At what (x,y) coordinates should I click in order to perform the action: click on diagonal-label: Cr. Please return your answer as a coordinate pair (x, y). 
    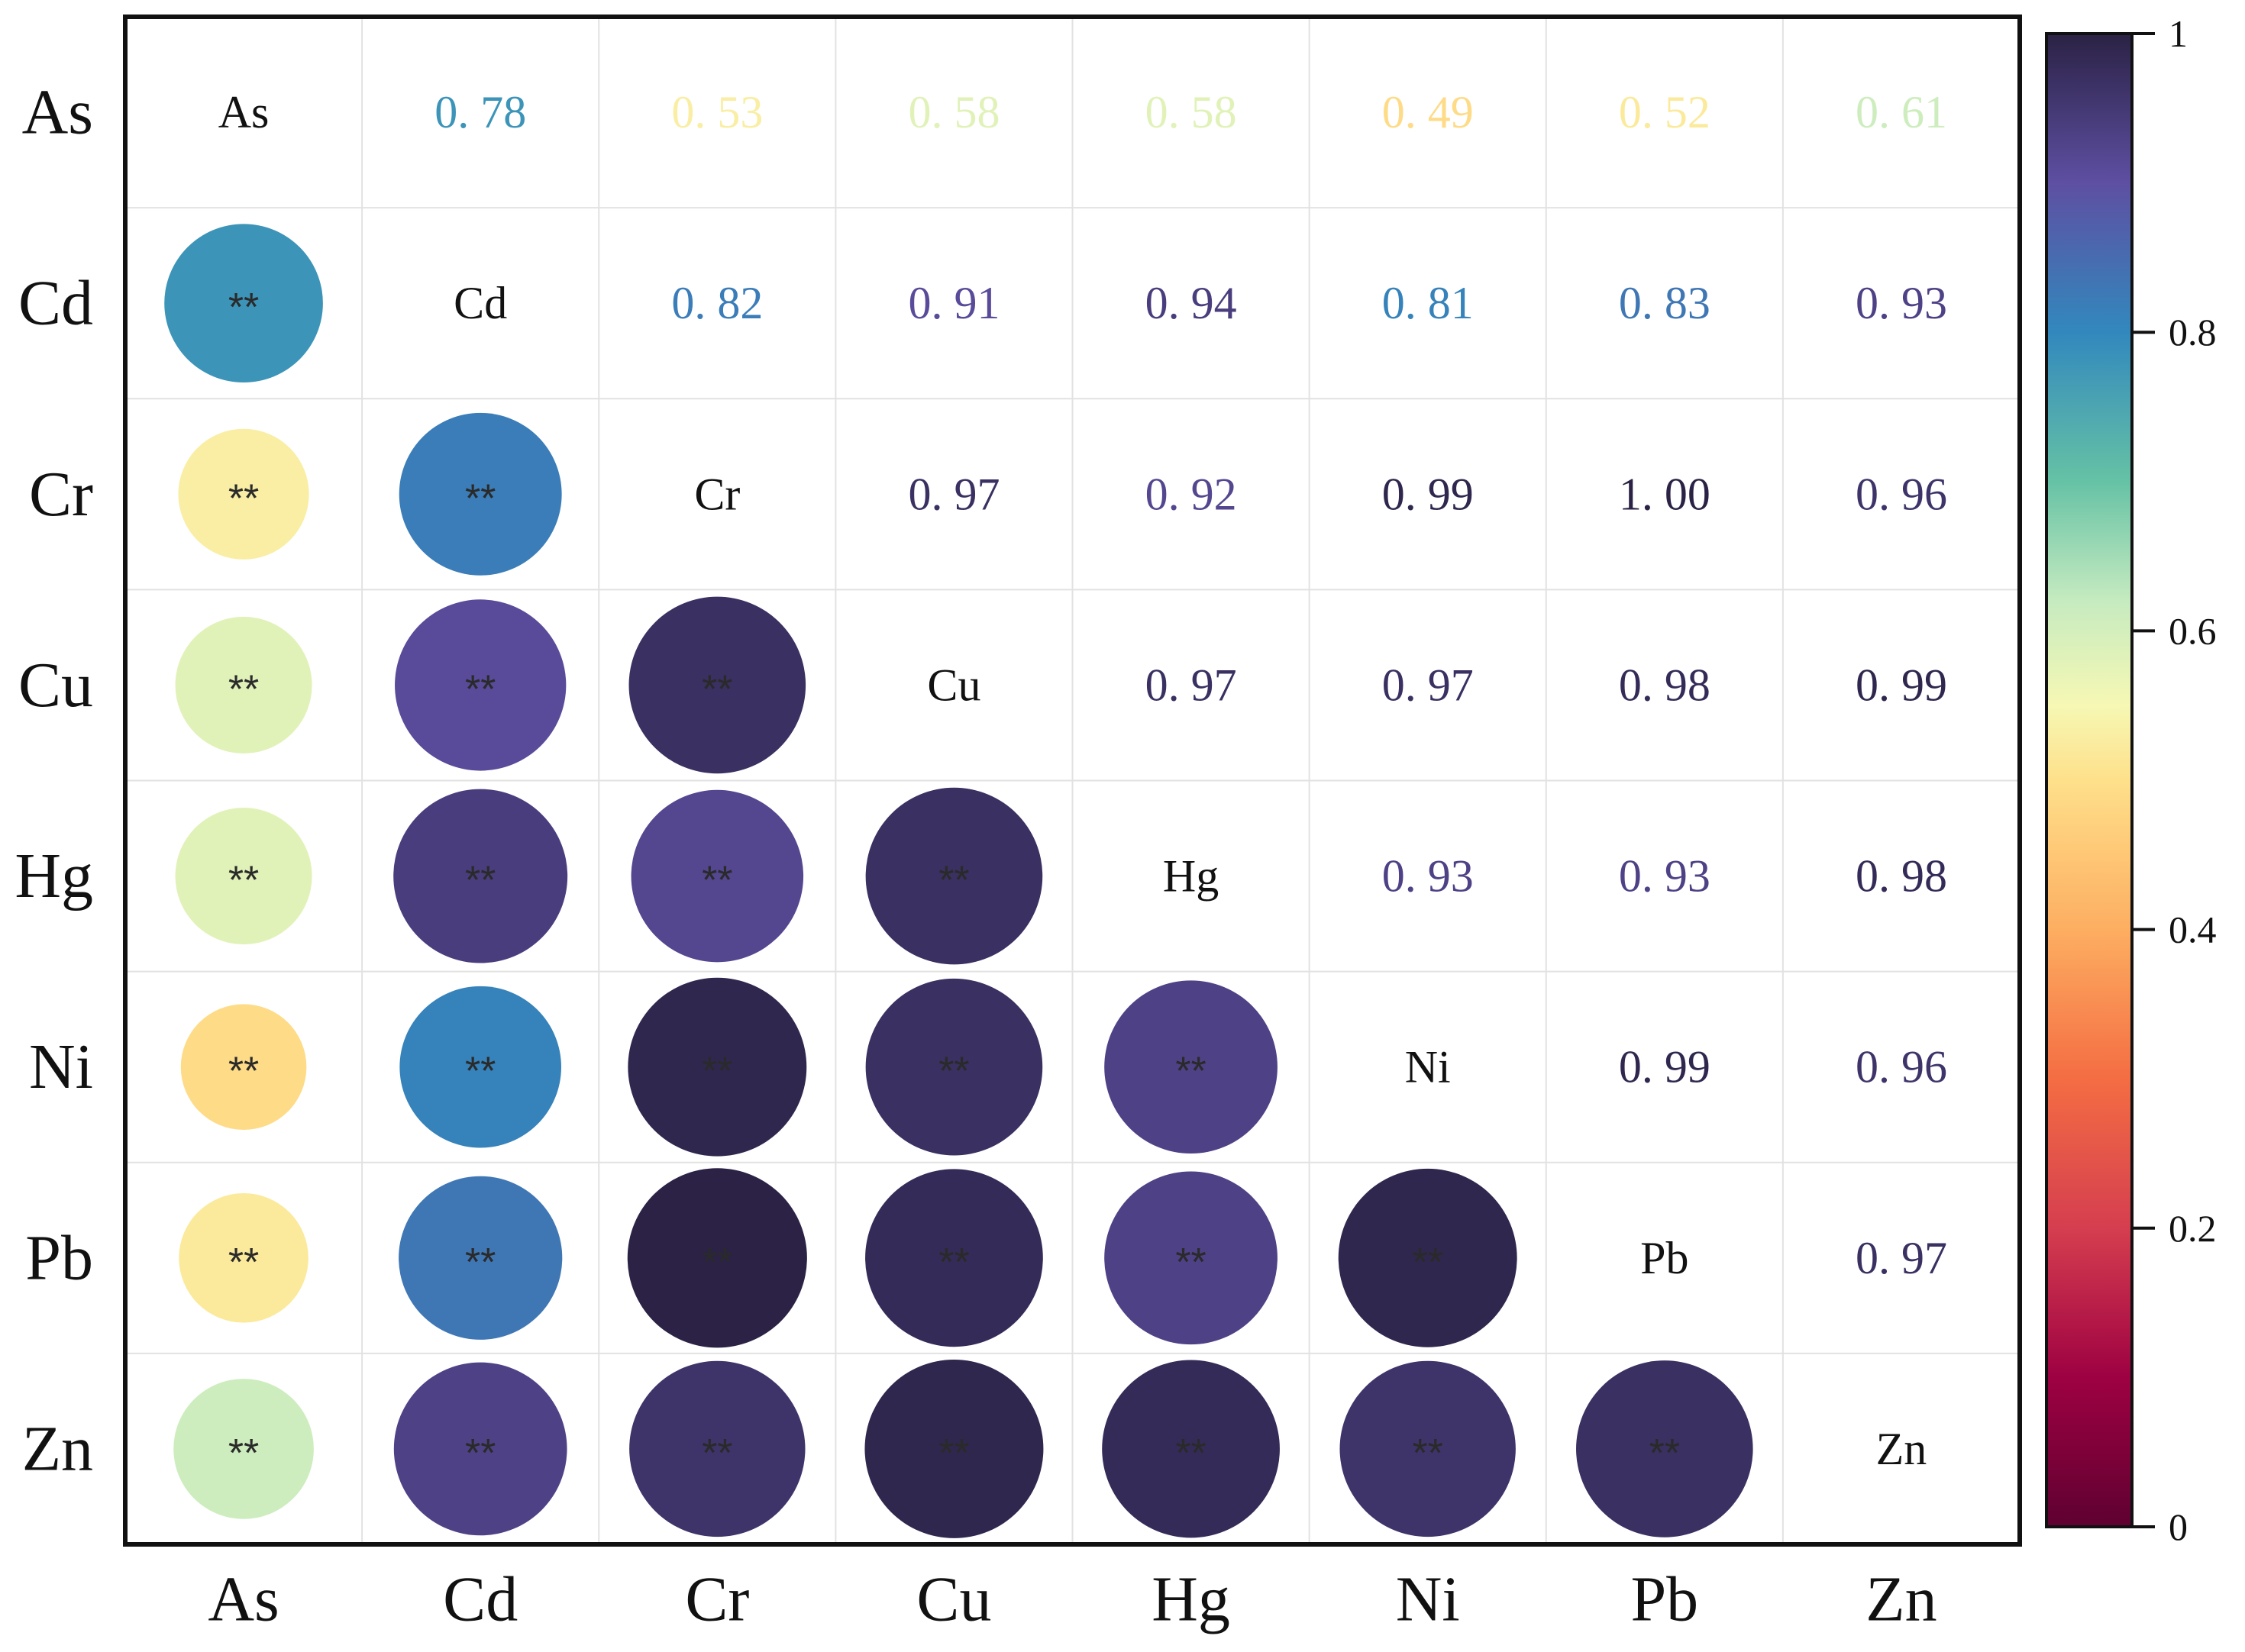
    Looking at the image, I should click on (717, 494).